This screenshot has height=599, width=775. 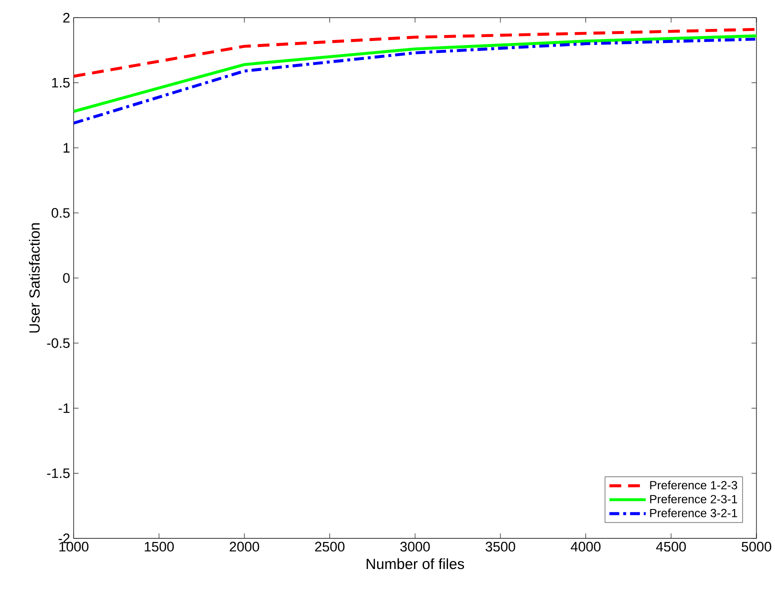 What do you see at coordinates (694, 513) in the screenshot?
I see `legend-label: Preference 3-2-1` at bounding box center [694, 513].